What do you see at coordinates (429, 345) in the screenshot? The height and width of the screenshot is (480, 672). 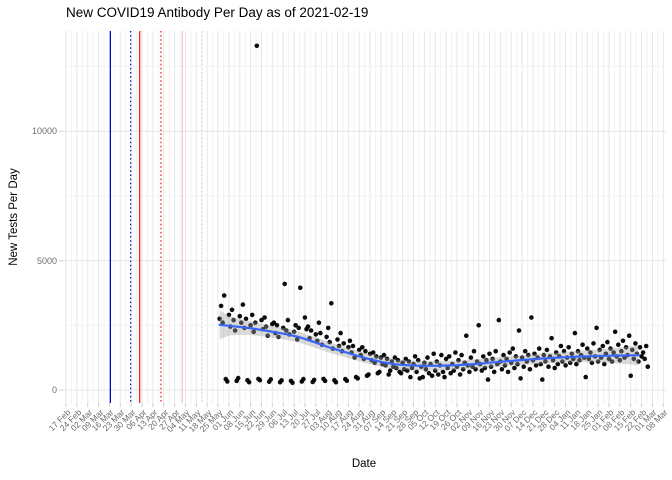 I see `trend-line` at bounding box center [429, 345].